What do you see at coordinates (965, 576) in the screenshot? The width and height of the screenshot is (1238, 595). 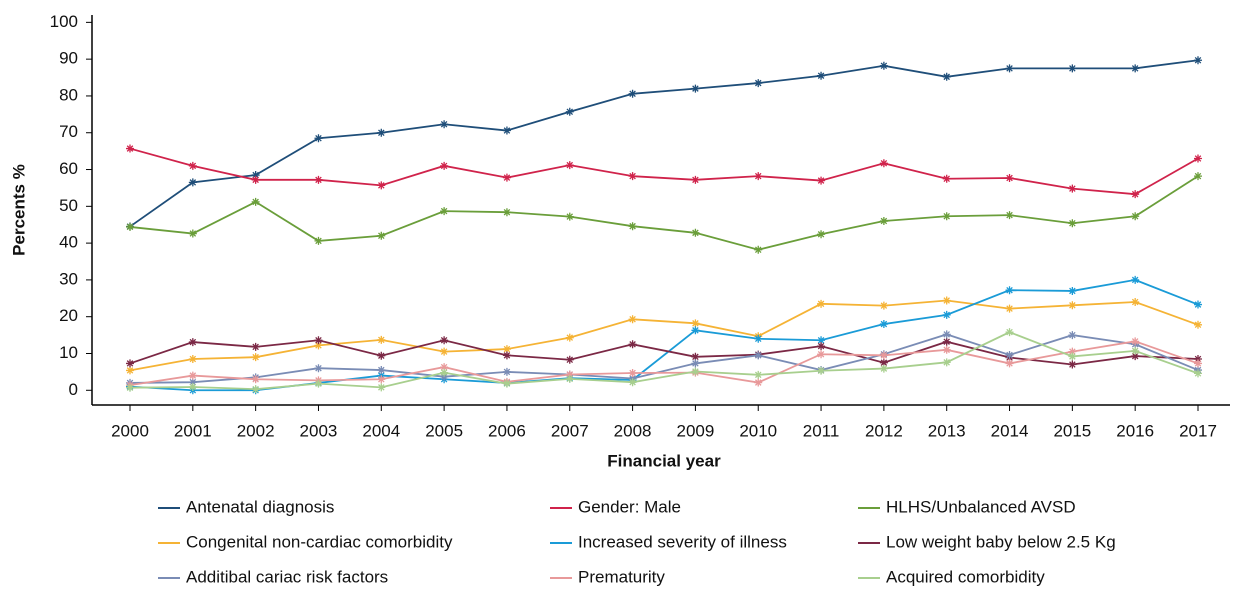 I see `legend-label: Acquired comorbidity` at bounding box center [965, 576].